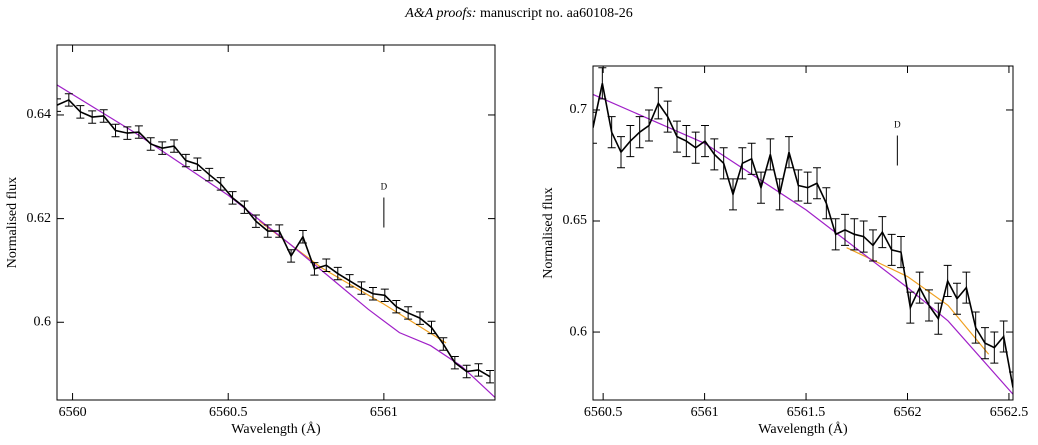  What do you see at coordinates (806, 412) in the screenshot?
I see `x-tick-label: 6561.5` at bounding box center [806, 412].